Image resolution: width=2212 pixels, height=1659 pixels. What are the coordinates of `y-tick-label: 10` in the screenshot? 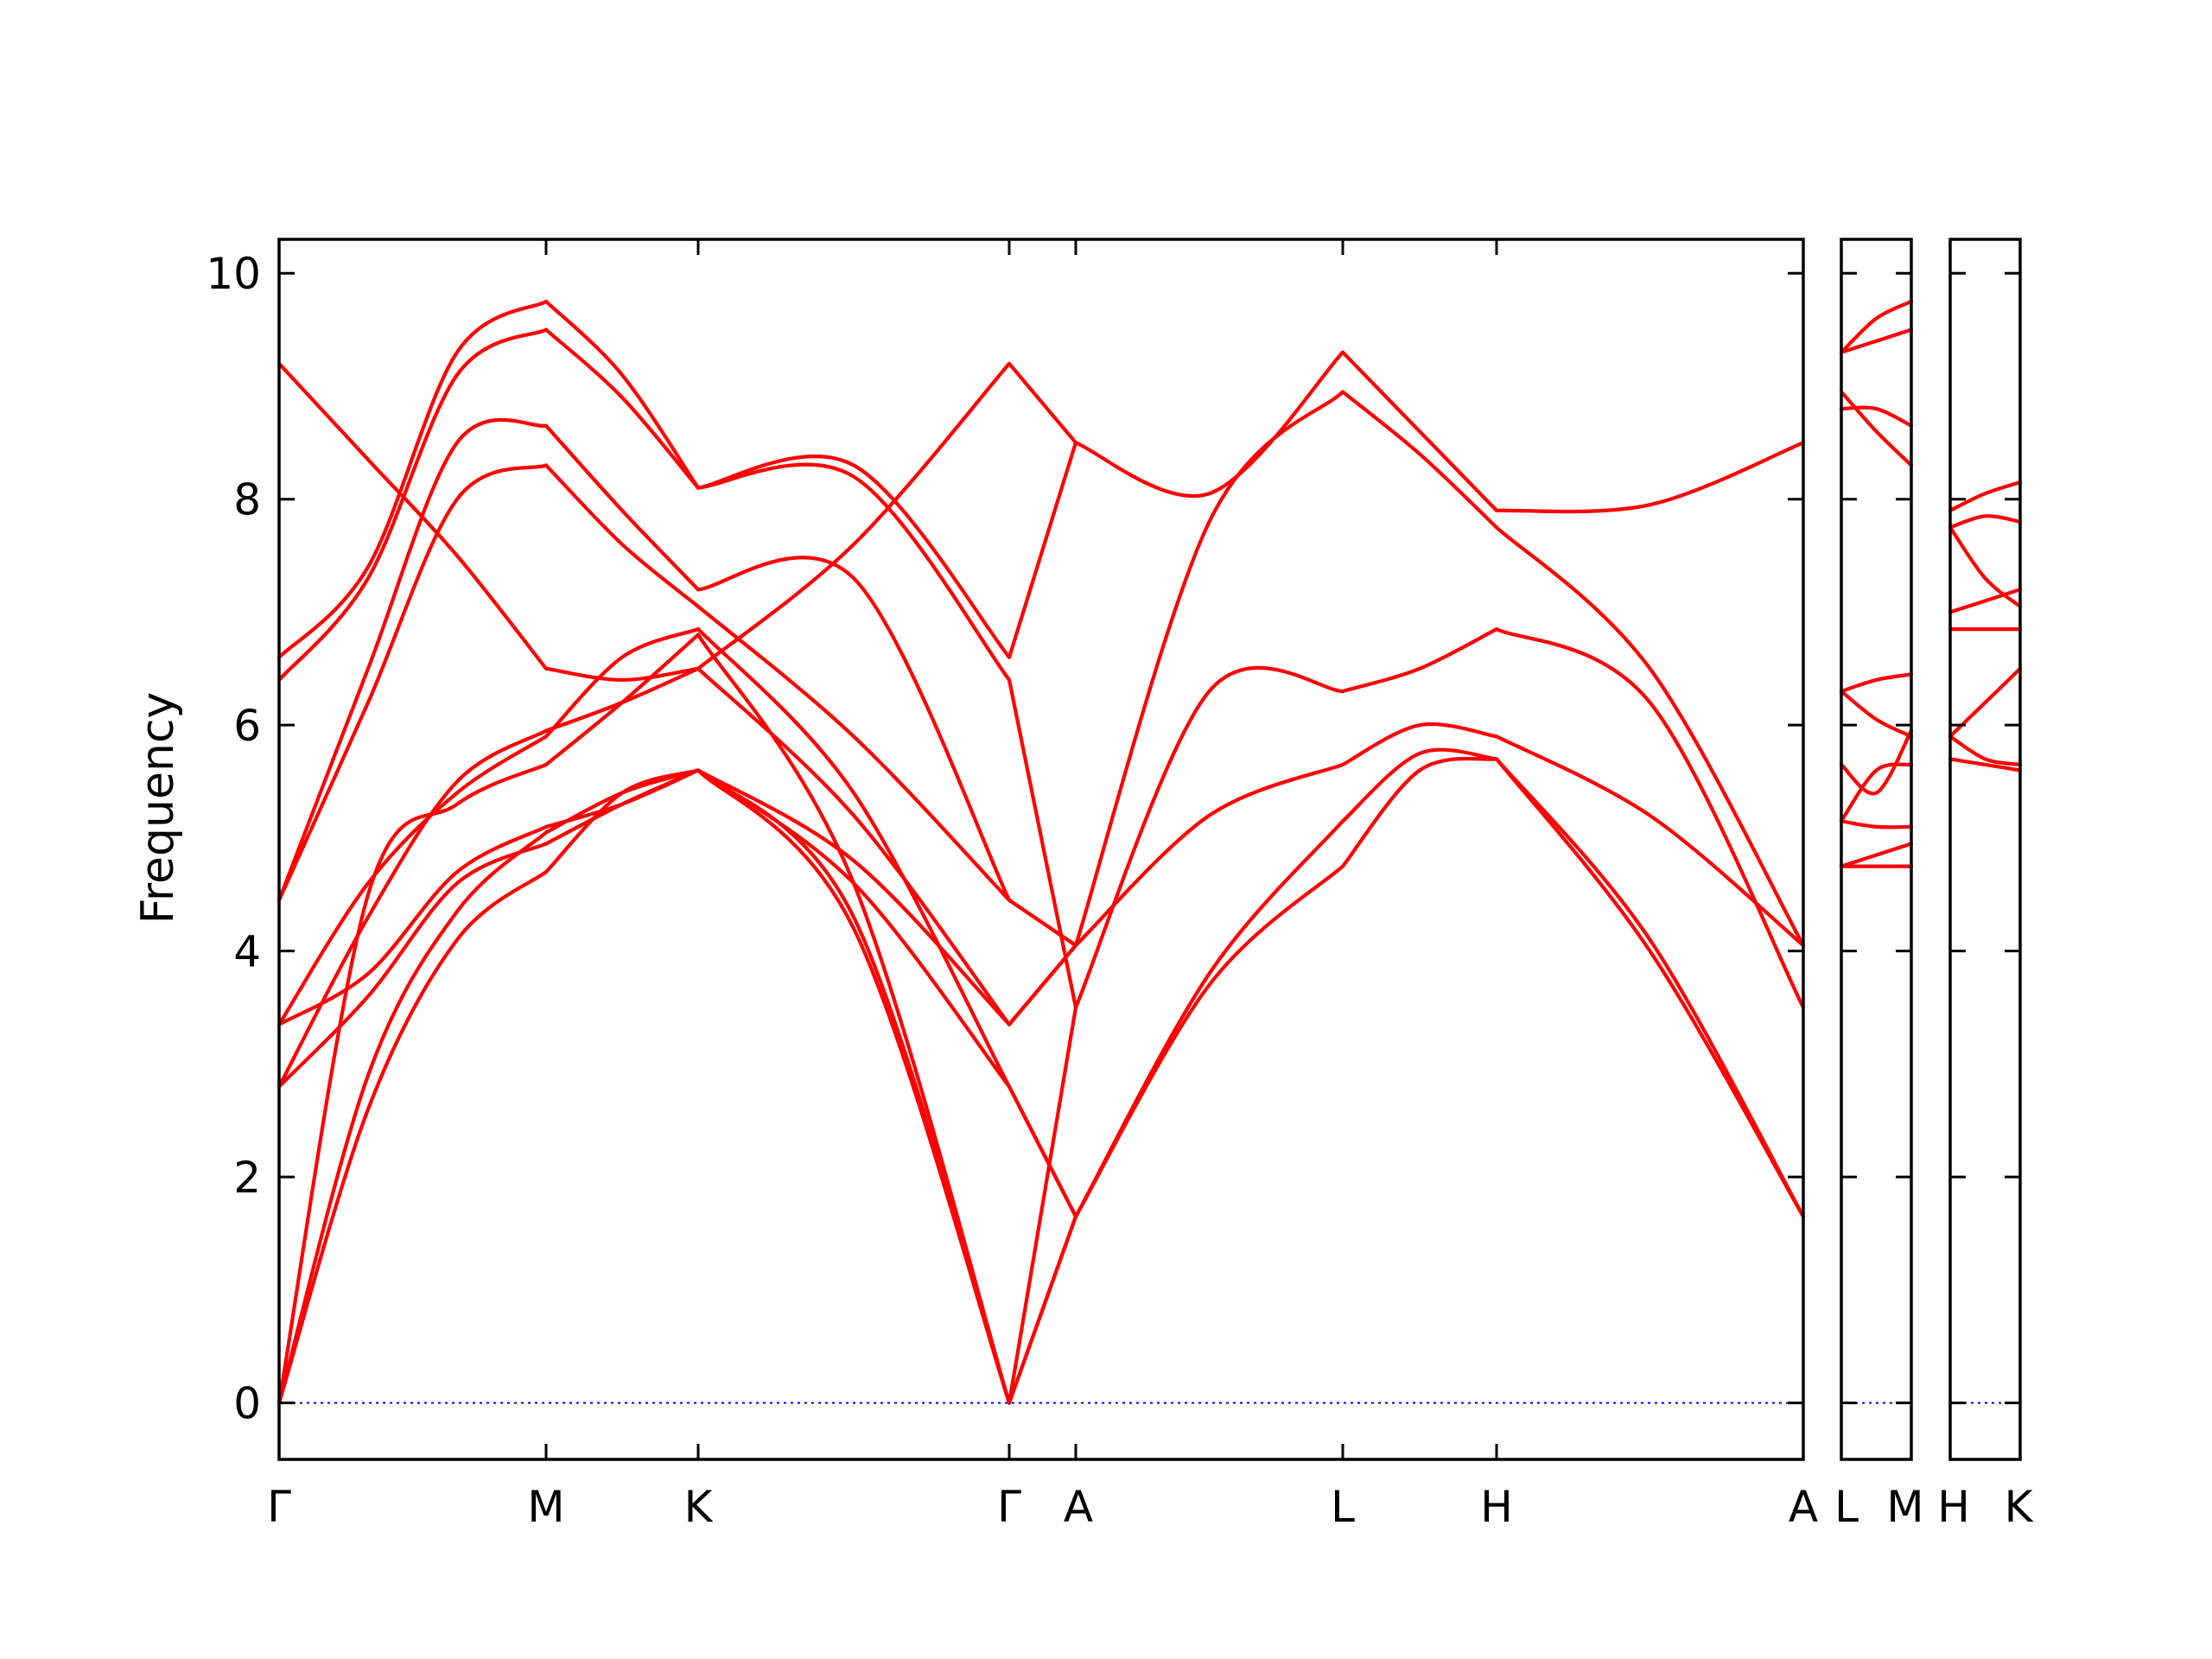 It's located at (233, 274).